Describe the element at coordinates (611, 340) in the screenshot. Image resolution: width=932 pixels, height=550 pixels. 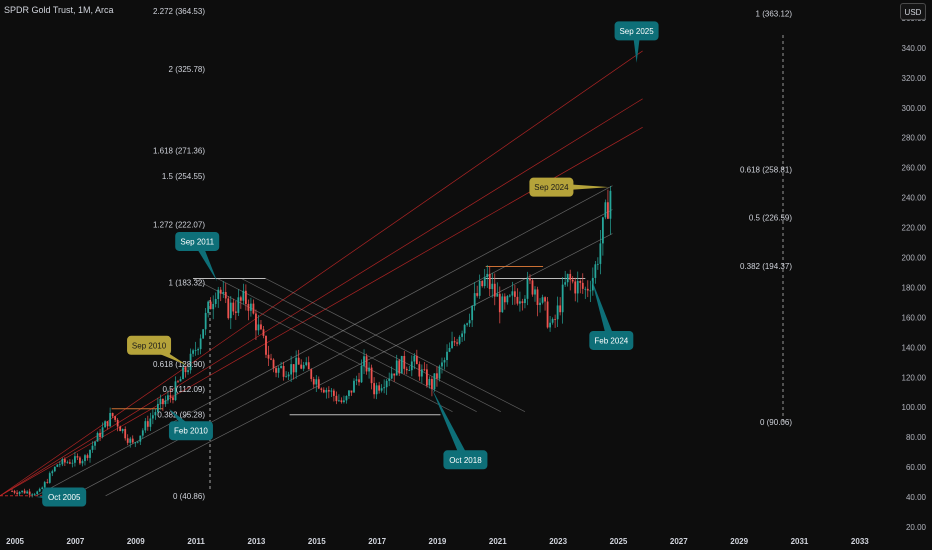
I see `callout-label: Feb 2024` at that location.